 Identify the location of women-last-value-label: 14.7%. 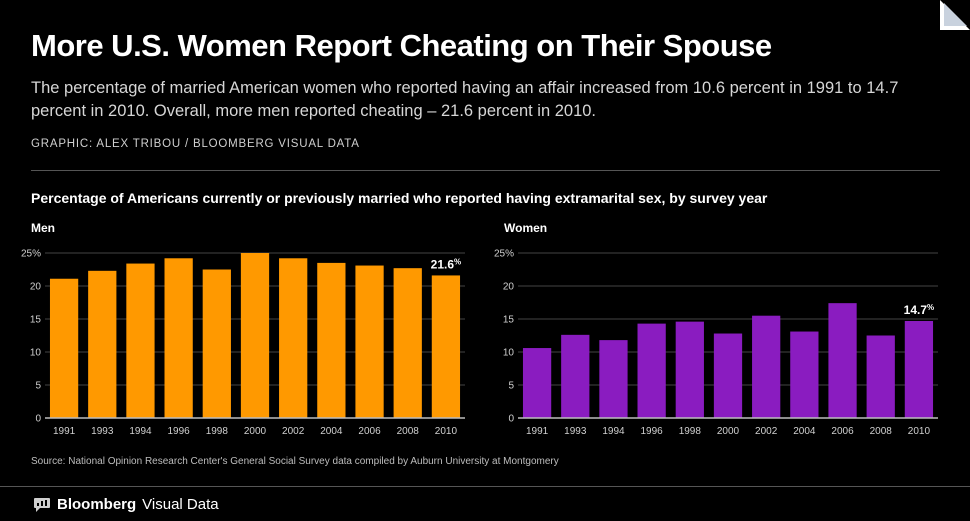
(919, 310).